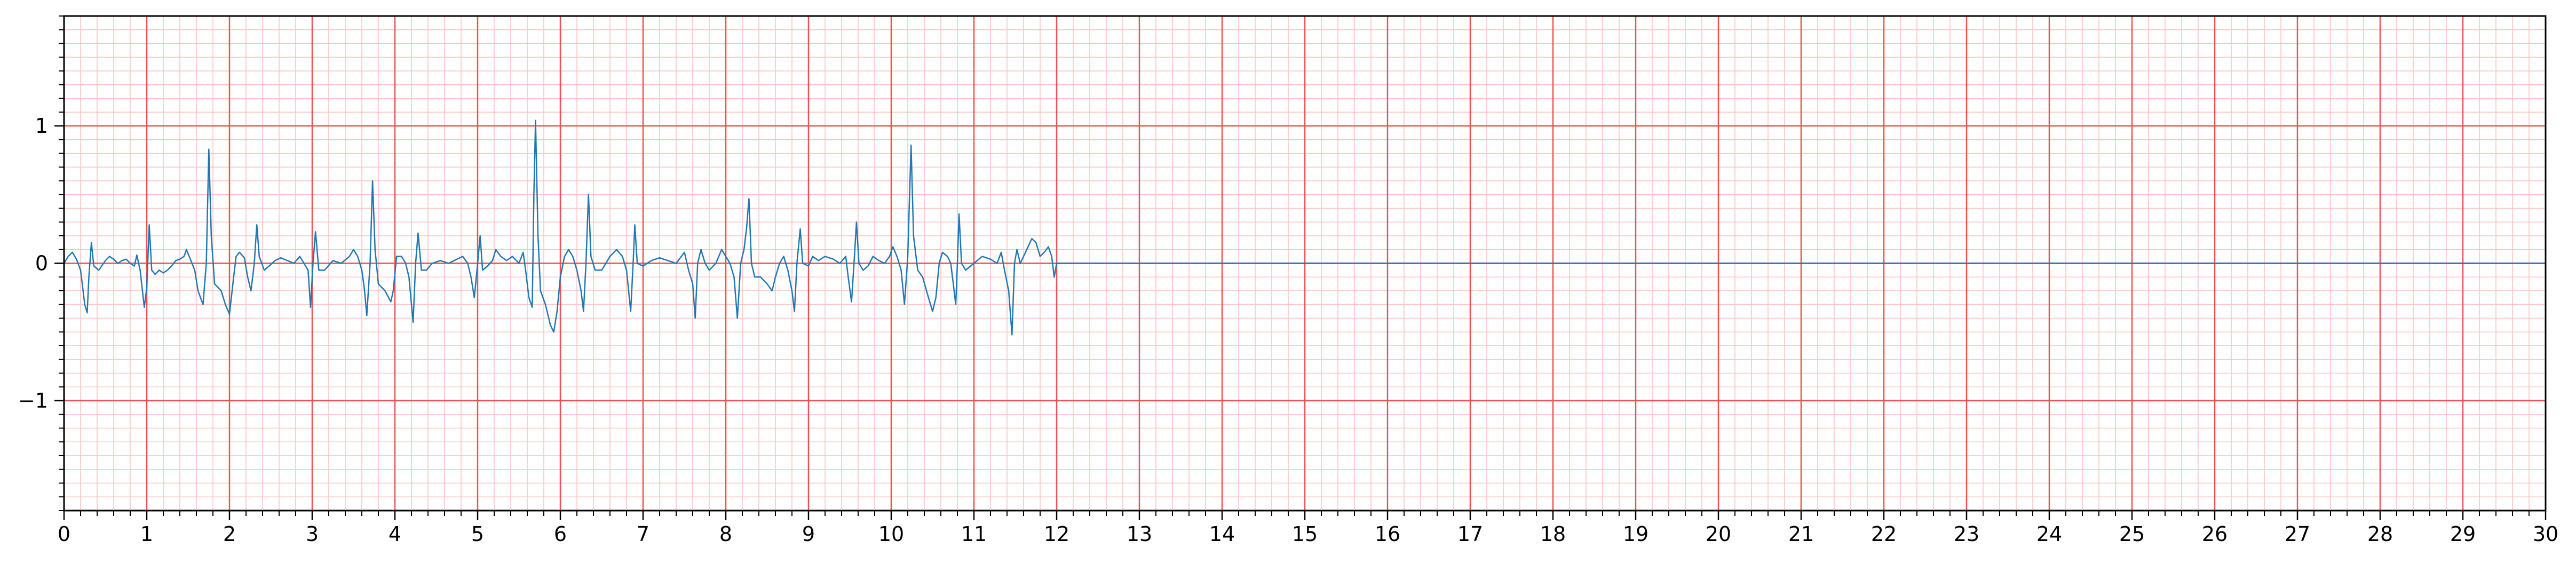  Describe the element at coordinates (64, 534) in the screenshot. I see `x-tick-label: 0` at that location.